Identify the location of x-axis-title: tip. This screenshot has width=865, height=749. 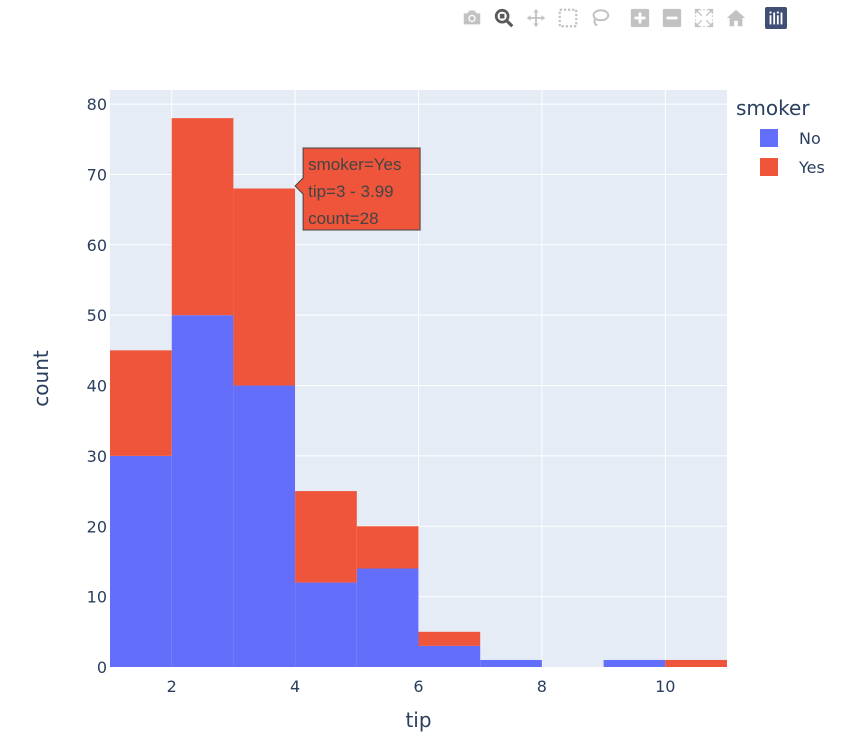
(418, 720).